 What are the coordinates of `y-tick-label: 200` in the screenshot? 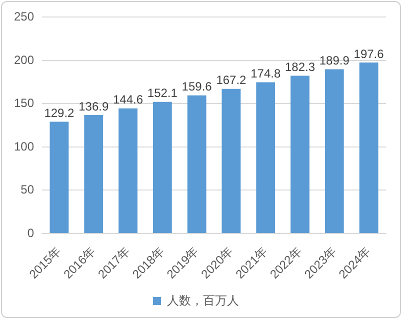 It's located at (24, 59).